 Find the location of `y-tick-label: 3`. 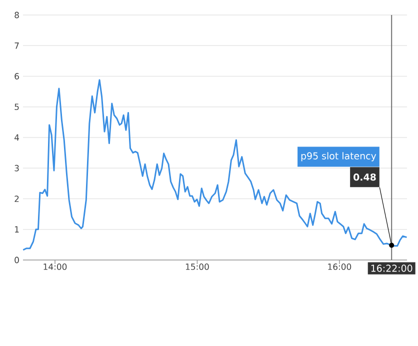

y-tick-label: 3 is located at coordinates (16, 168).